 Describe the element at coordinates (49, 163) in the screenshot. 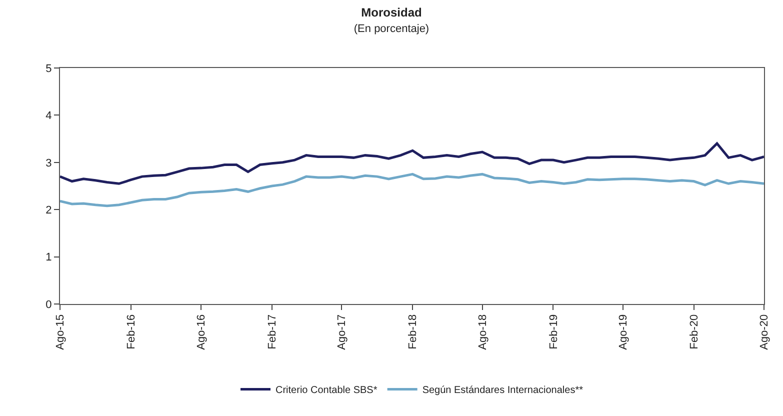

I see `y-tick-label: 3` at that location.